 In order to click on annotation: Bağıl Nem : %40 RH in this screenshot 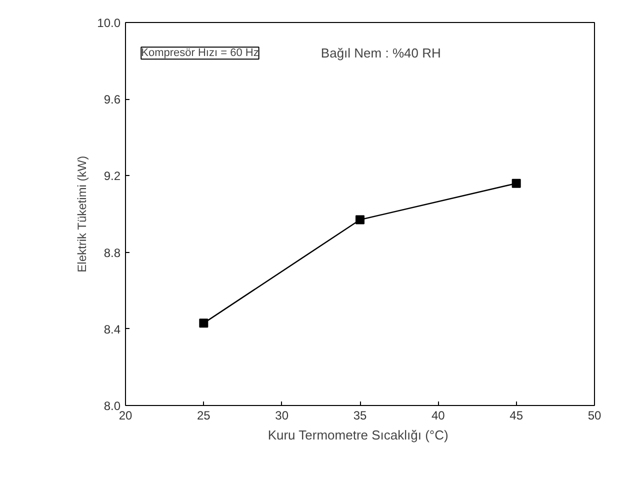, I will do `click(380, 53)`.